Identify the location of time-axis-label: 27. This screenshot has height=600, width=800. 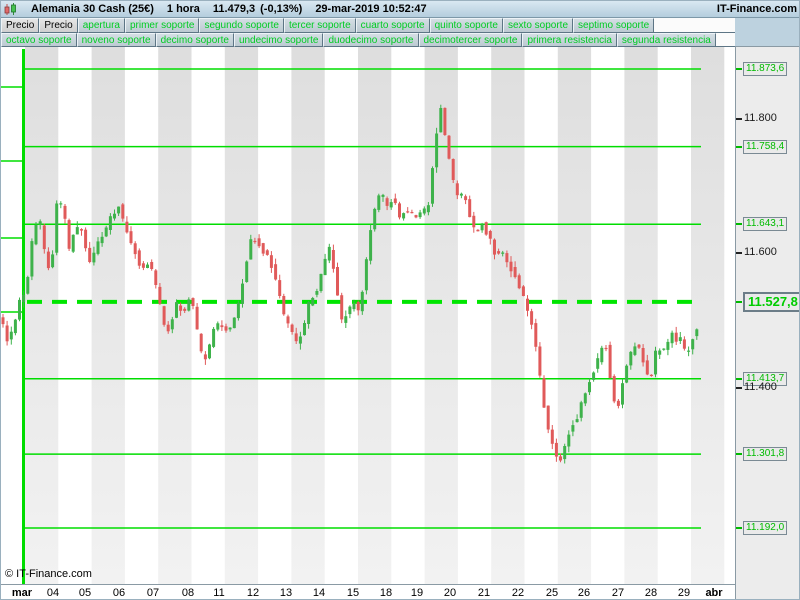
(618, 593).